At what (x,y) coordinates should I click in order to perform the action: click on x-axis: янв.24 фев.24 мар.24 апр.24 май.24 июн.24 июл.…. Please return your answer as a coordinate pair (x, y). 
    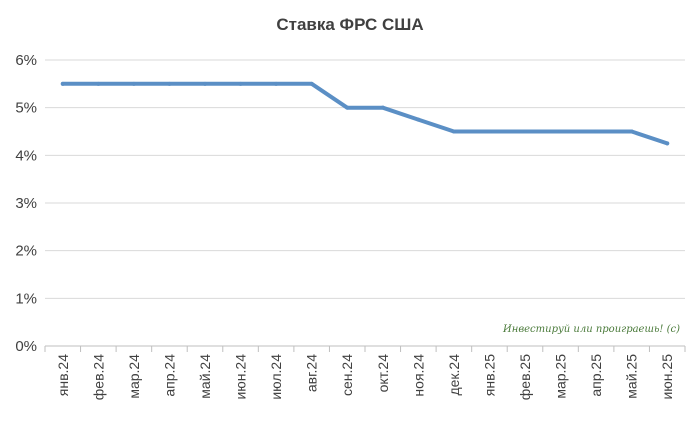
    Looking at the image, I should click on (365, 373).